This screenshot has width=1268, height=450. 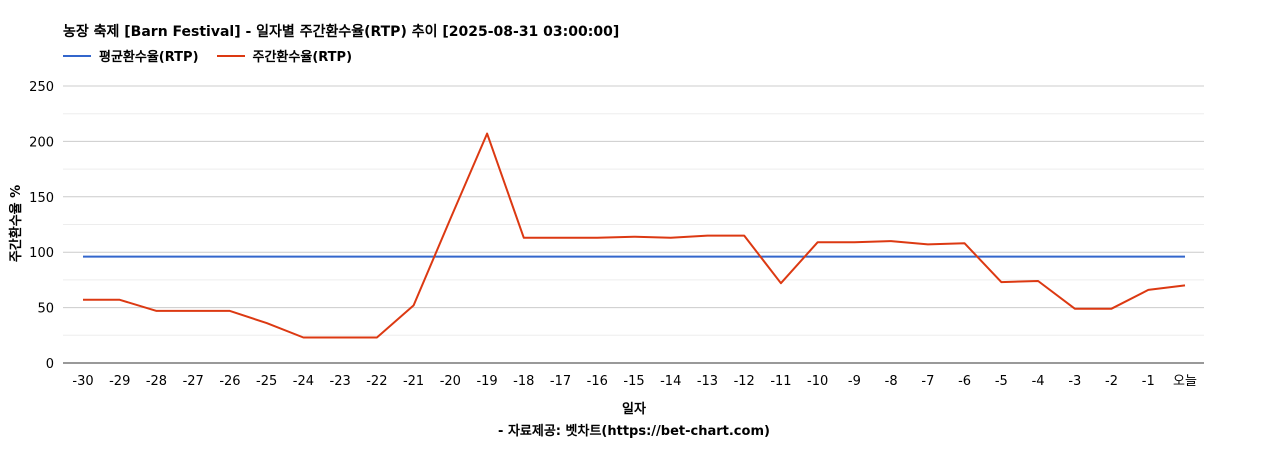 What do you see at coordinates (486, 381) in the screenshot?
I see `x-tick-label: -19` at bounding box center [486, 381].